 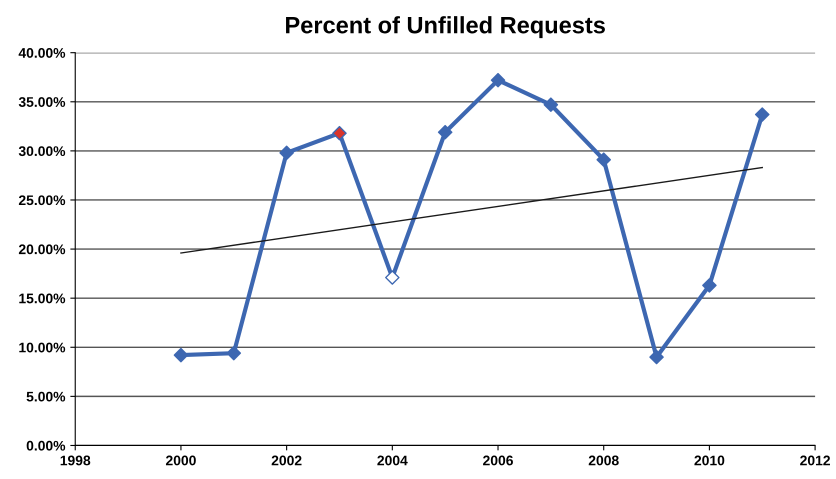 I want to click on y-tick-label: 35.00%, so click(x=42, y=102).